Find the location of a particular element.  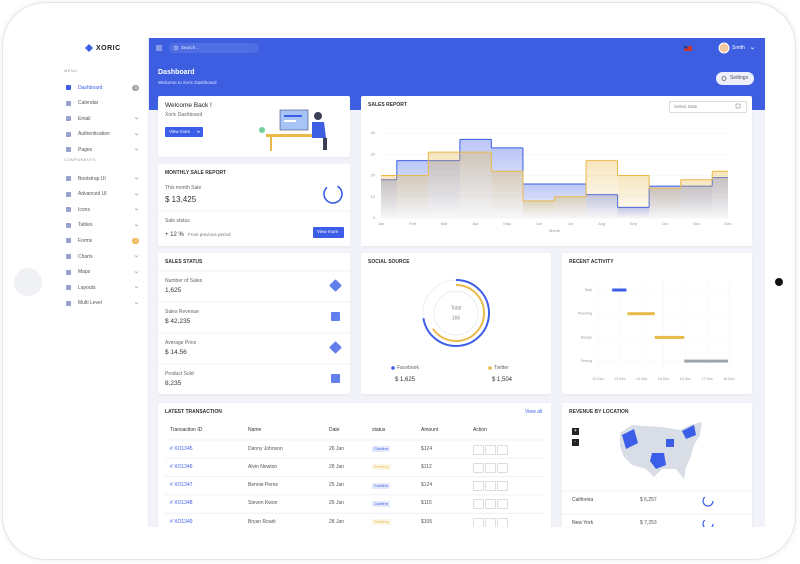

sidebar-item: Icons is located at coordinates (102, 210).